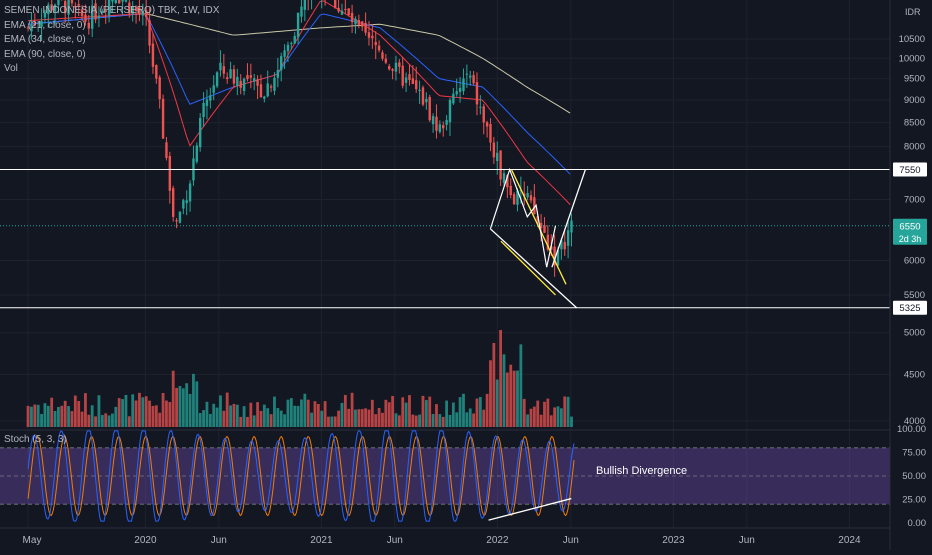 This screenshot has width=932, height=555. I want to click on ema-90-legend: EMA (90, close, 0), so click(45, 54).